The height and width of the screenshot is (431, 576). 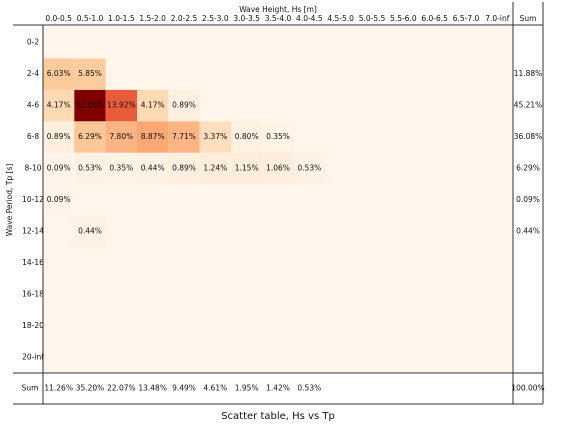 I want to click on row-sum: 11.88%, so click(x=528, y=73).